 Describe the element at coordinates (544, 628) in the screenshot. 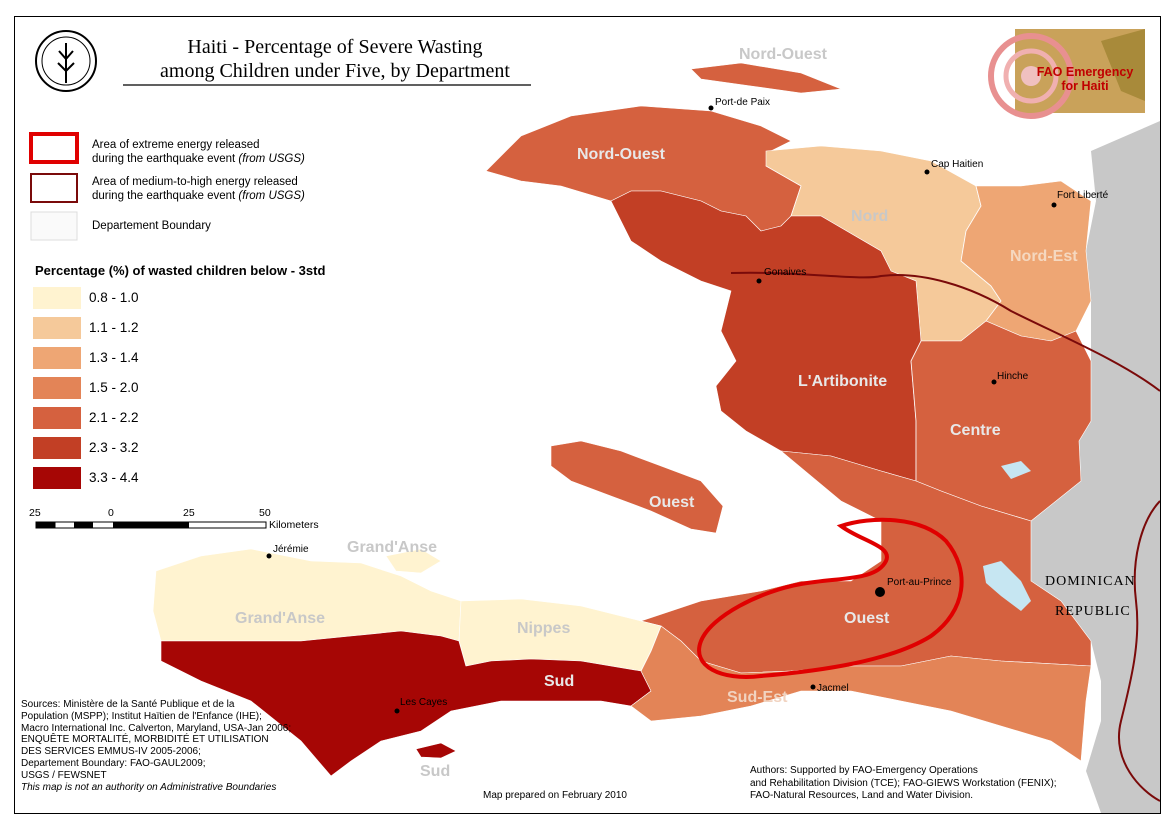

I see `label-nippes: Nippes` at that location.